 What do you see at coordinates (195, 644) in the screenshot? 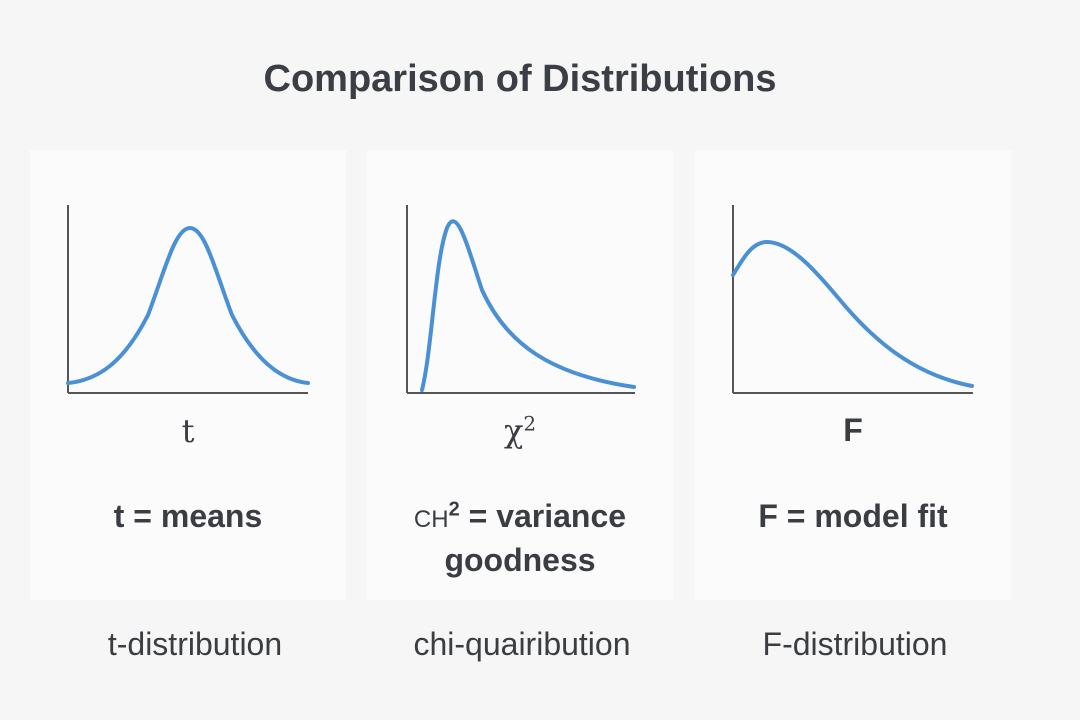
I see `t-distribution-footer: t-distribution` at bounding box center [195, 644].